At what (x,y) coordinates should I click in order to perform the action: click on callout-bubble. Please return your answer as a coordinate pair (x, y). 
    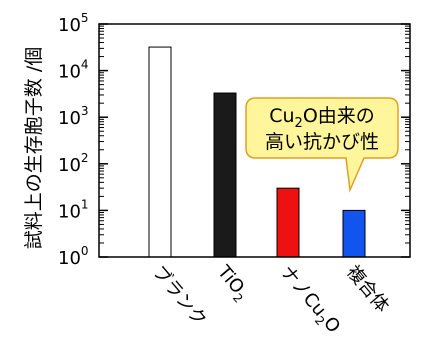
    Looking at the image, I should click on (322, 145).